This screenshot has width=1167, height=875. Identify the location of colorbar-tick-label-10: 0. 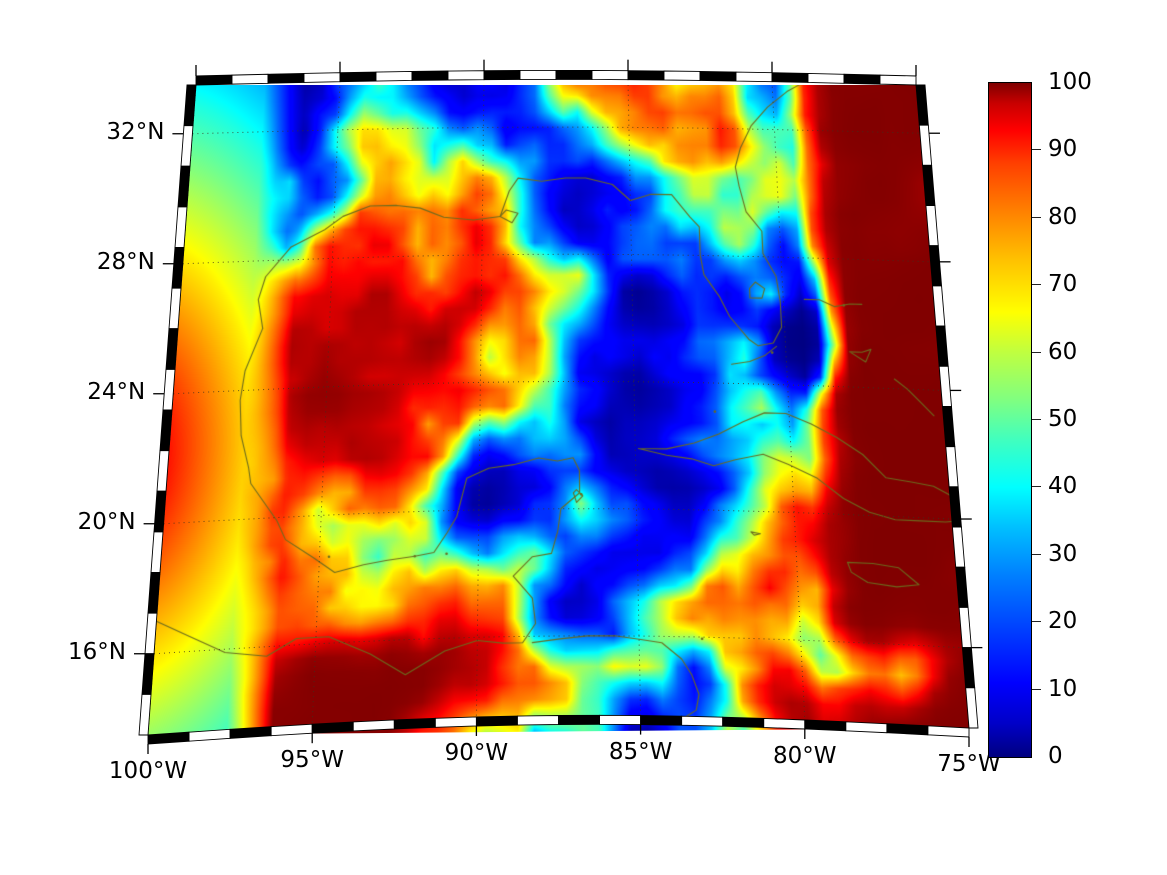
(1055, 756).